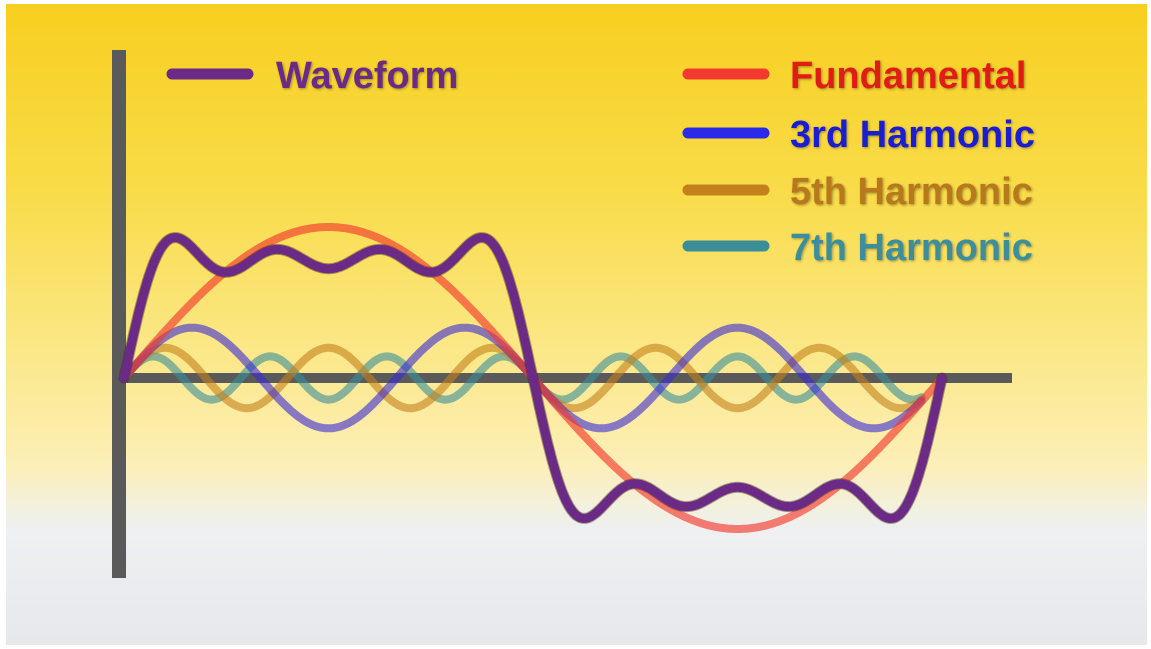 The height and width of the screenshot is (649, 1151). What do you see at coordinates (911, 248) in the screenshot?
I see `legend-label-7th-harmonic: 7th Harmonic` at bounding box center [911, 248].